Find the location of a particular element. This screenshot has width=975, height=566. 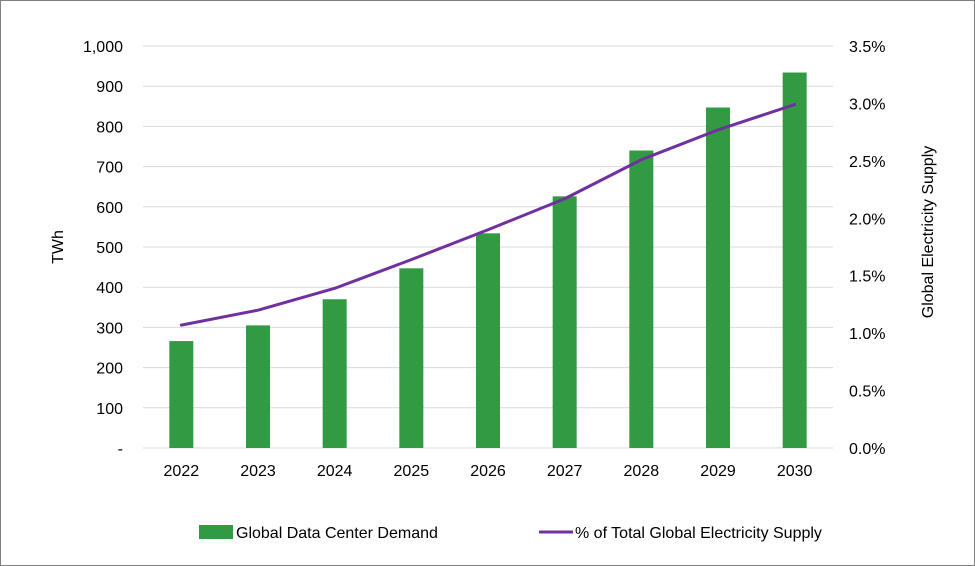

bar-2026 is located at coordinates (488, 340).